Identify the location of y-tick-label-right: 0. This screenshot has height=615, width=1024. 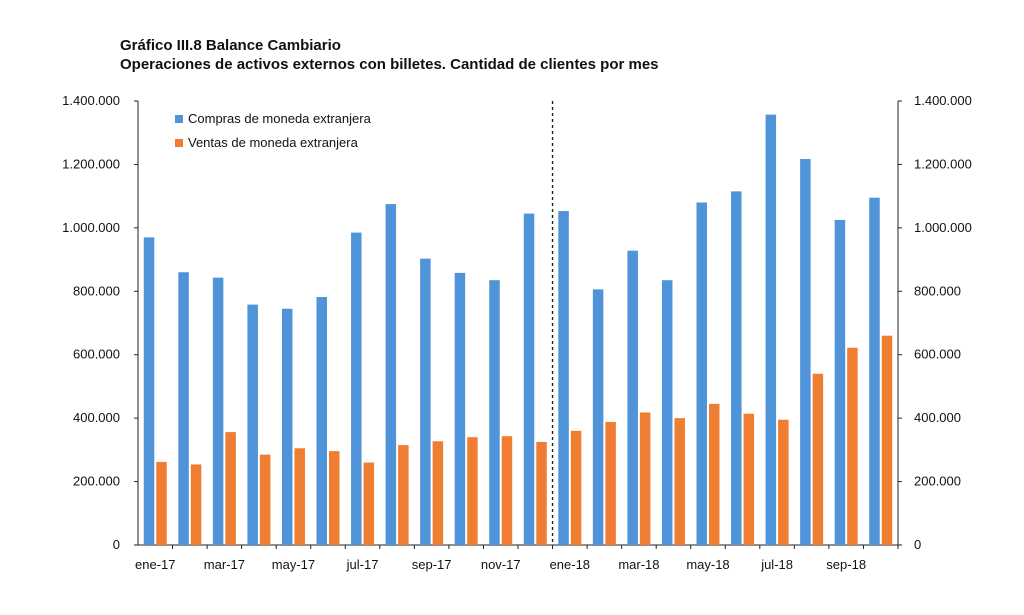
(917, 544).